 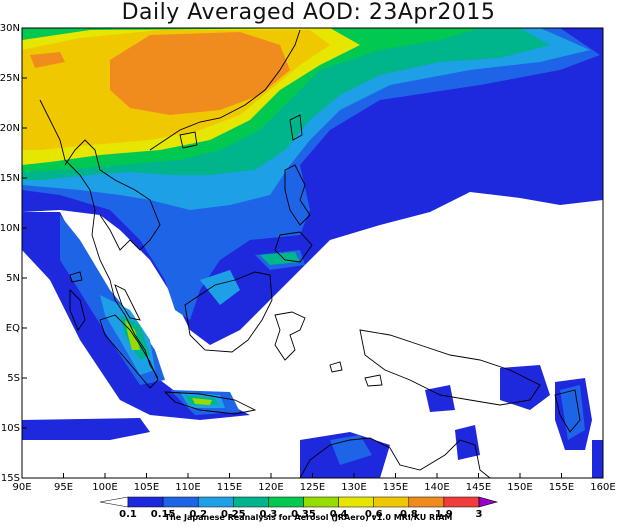 What do you see at coordinates (269, 514) in the screenshot?
I see `colorbar-label: 0.3` at bounding box center [269, 514].